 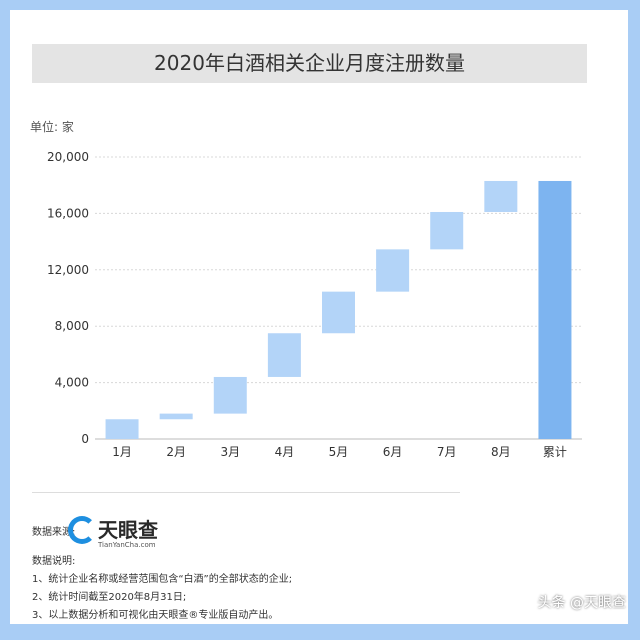 What do you see at coordinates (501, 196) in the screenshot?
I see `bar-8月` at bounding box center [501, 196].